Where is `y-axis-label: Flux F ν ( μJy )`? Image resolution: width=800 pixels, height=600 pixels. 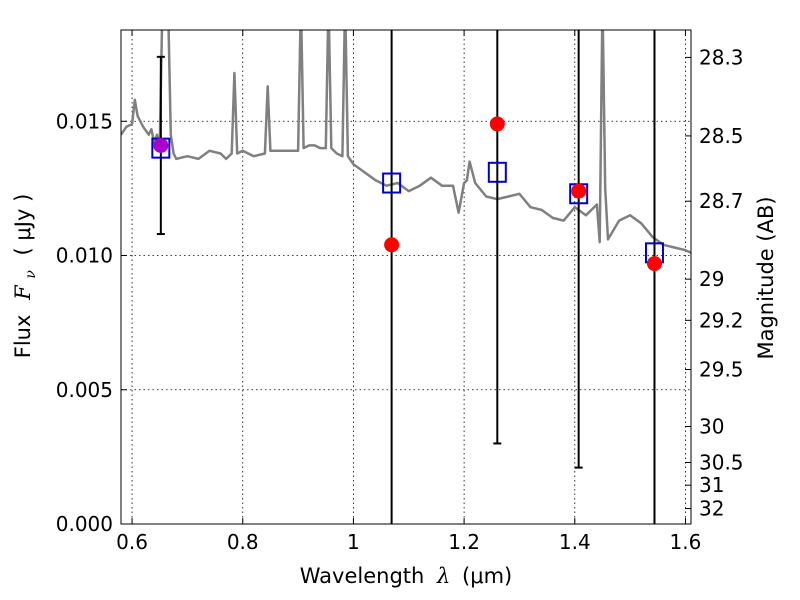 y-axis-label: Flux F ν ( μJy ) is located at coordinates (25, 276).